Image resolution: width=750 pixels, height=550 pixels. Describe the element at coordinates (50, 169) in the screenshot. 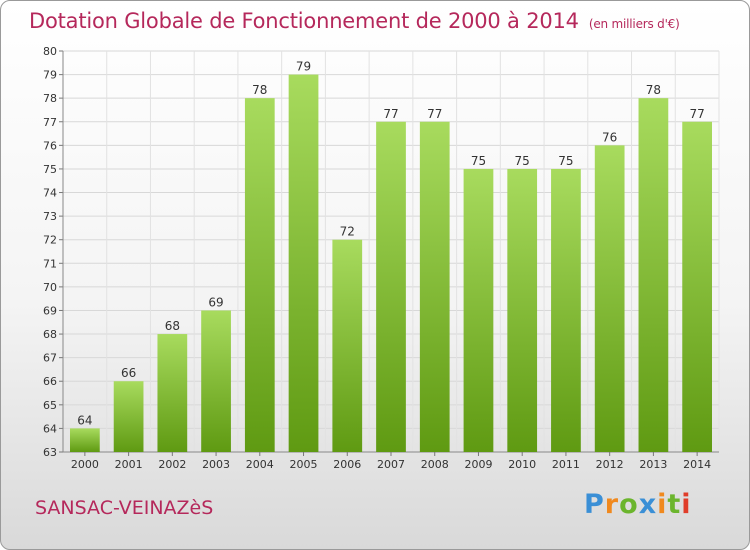

I see `y-tick-label: 75` at that location.